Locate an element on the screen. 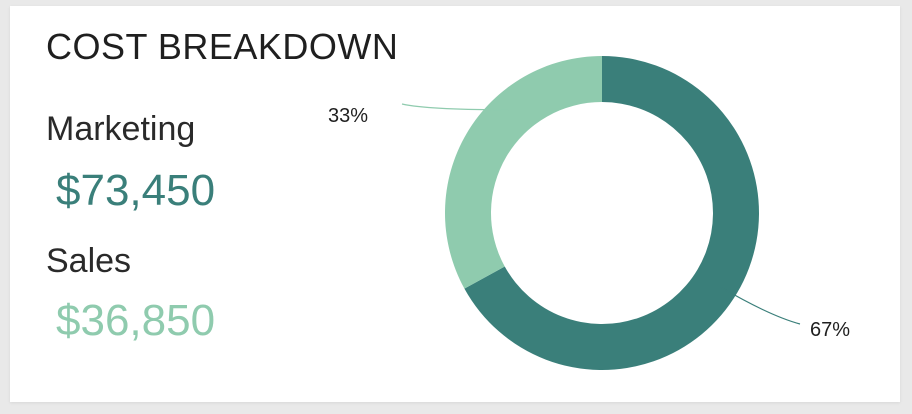 The width and height of the screenshot is (912, 414). donut-slice-sales is located at coordinates (523, 172).